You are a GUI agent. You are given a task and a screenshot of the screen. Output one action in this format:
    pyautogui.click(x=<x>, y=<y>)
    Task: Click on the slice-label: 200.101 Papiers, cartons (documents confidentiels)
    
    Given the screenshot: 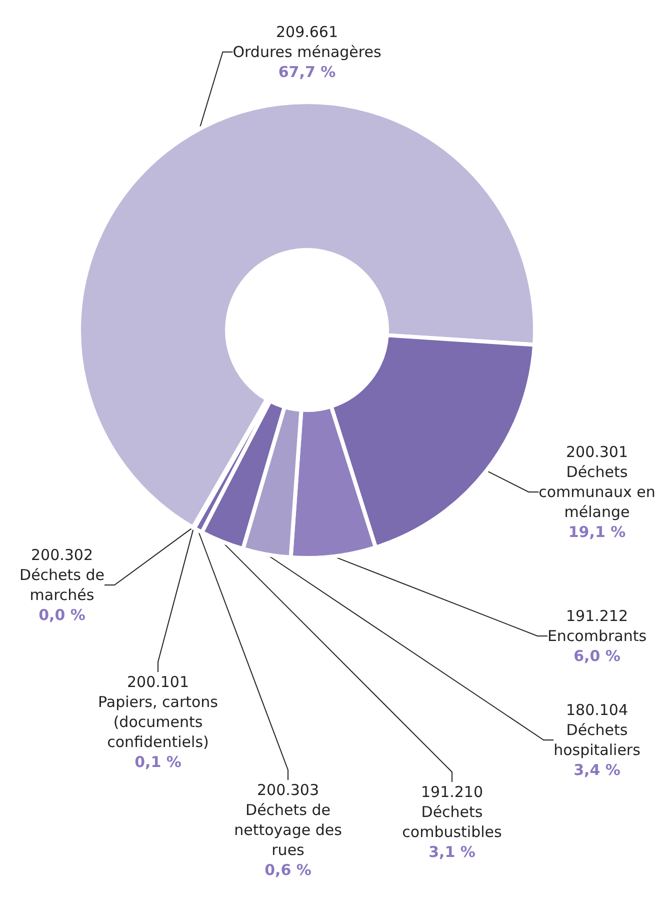 What is the action you would take?
    pyautogui.click(x=158, y=712)
    